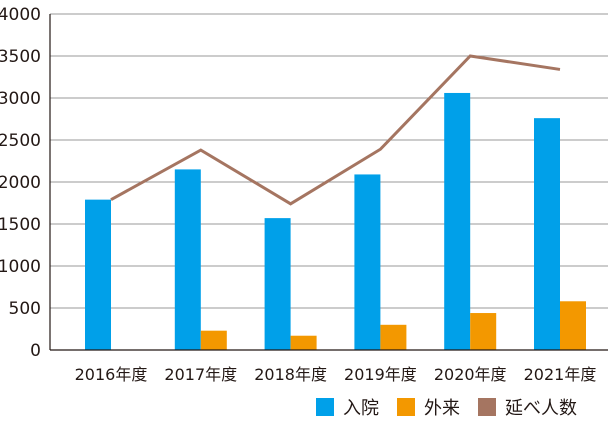 This screenshot has width=616, height=423. What do you see at coordinates (457, 221) in the screenshot?
I see `bar-入院-2020年度` at bounding box center [457, 221].